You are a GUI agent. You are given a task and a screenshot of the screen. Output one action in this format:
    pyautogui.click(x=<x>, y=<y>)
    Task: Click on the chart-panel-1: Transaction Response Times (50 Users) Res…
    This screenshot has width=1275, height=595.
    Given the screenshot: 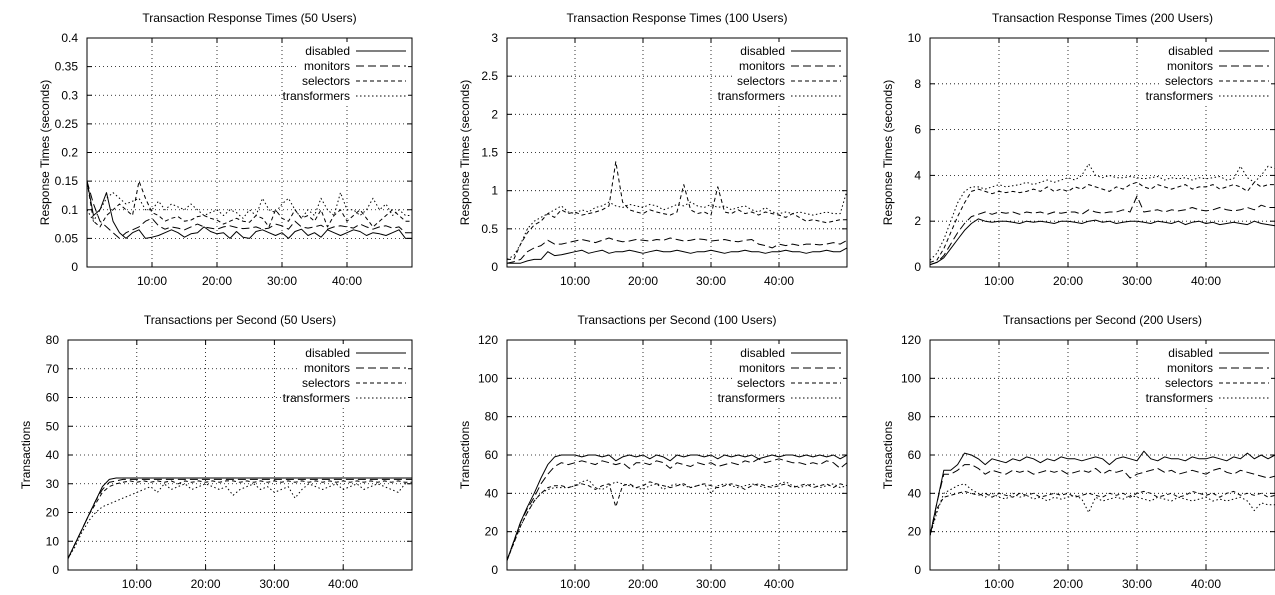 What is the action you would take?
    pyautogui.click(x=225, y=149)
    